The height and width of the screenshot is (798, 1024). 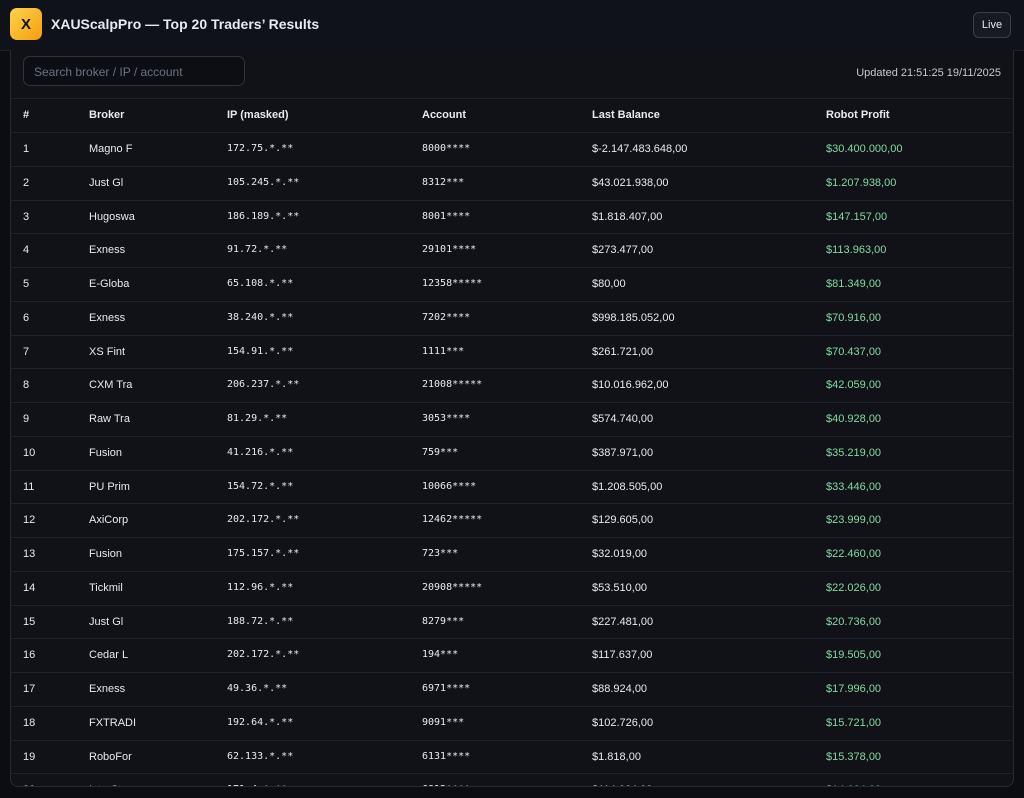 What do you see at coordinates (260, 148) in the screenshot?
I see `ip-cell: 172.75.*.**` at bounding box center [260, 148].